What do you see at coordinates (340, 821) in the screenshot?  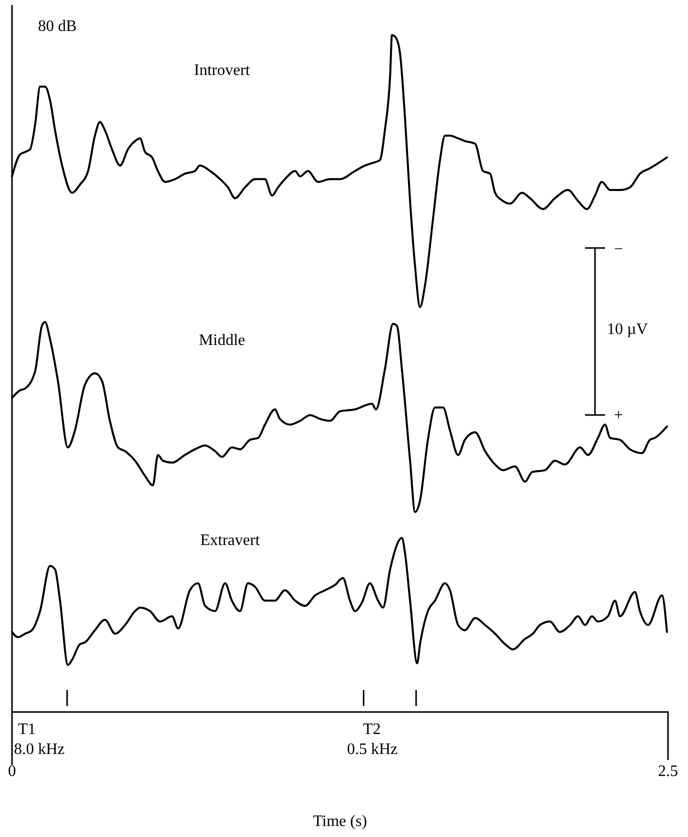 I see `x-axis-title: Time (s)` at bounding box center [340, 821].